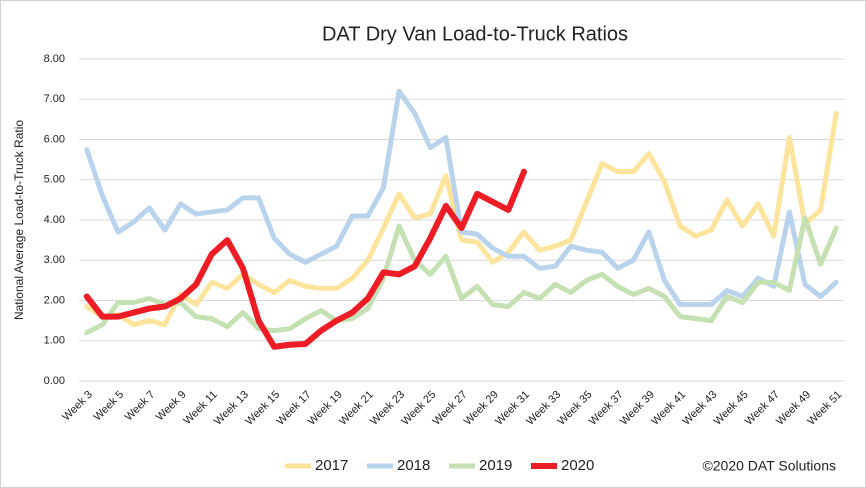  I want to click on legend-label: 2020, so click(577, 465).